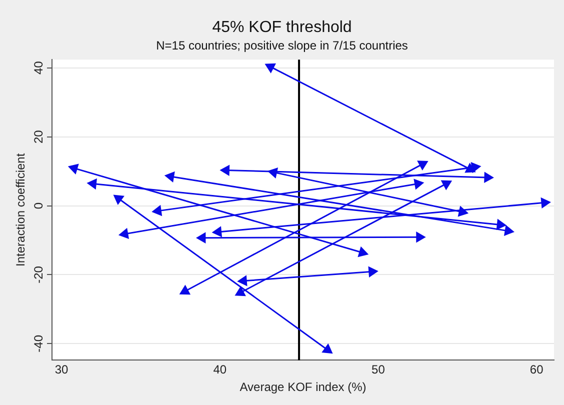  What do you see at coordinates (38, 275) in the screenshot?
I see `y-tick-label: -20` at bounding box center [38, 275].